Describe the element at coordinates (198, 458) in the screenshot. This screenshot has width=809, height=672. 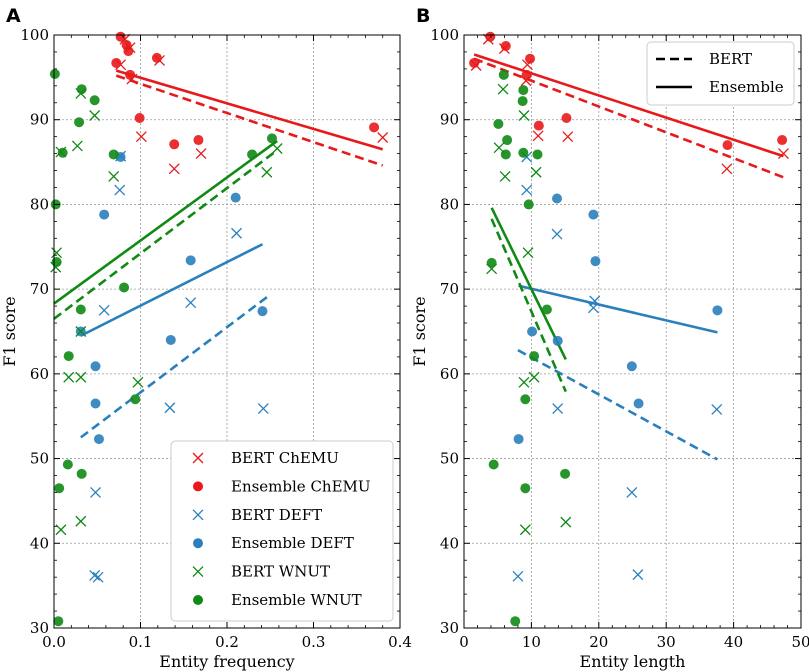
I see `legend-marker-bert-chemu` at that location.